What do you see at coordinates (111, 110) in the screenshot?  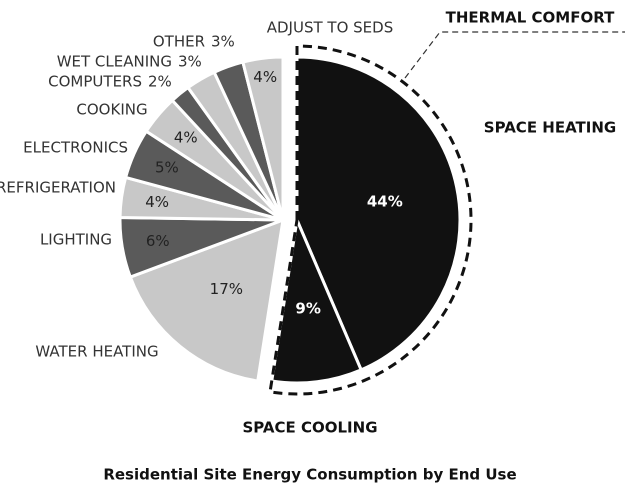 I see `category-label: COOKING` at bounding box center [111, 110].